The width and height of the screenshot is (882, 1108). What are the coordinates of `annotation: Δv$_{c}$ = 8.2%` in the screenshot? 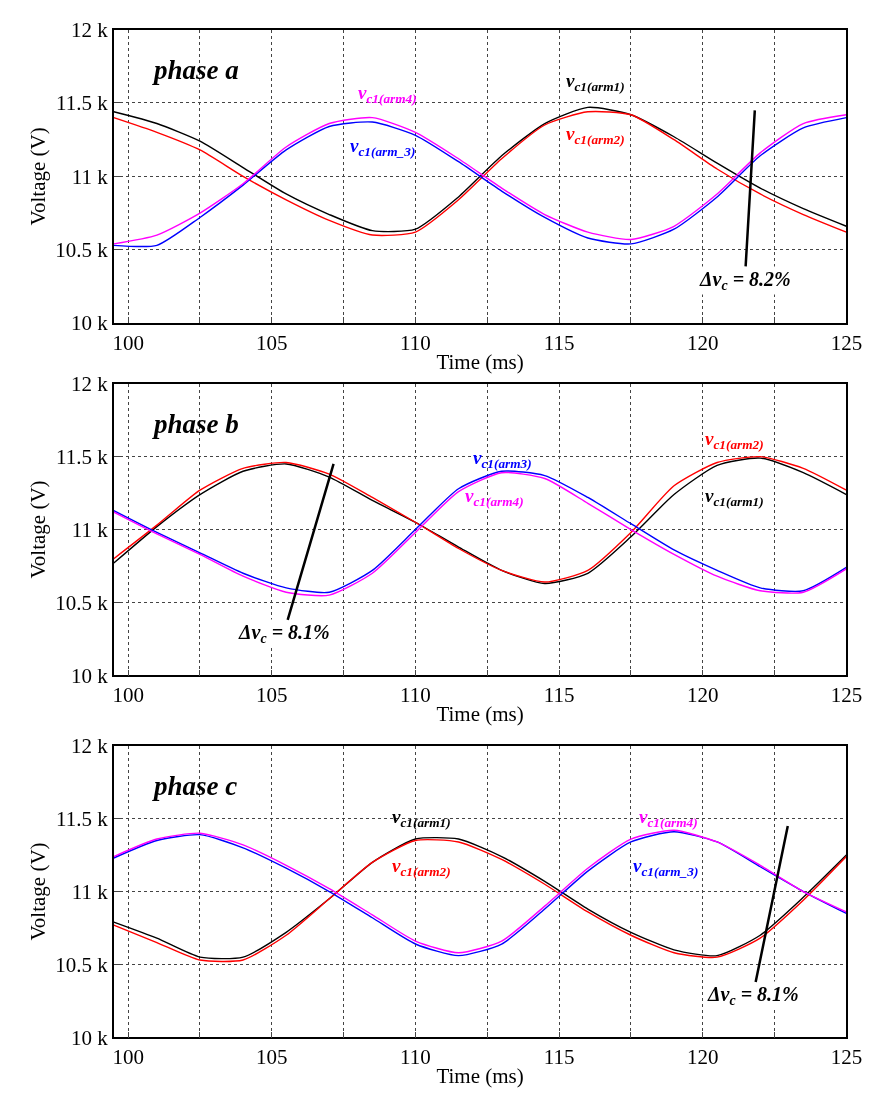 It's located at (745, 281).